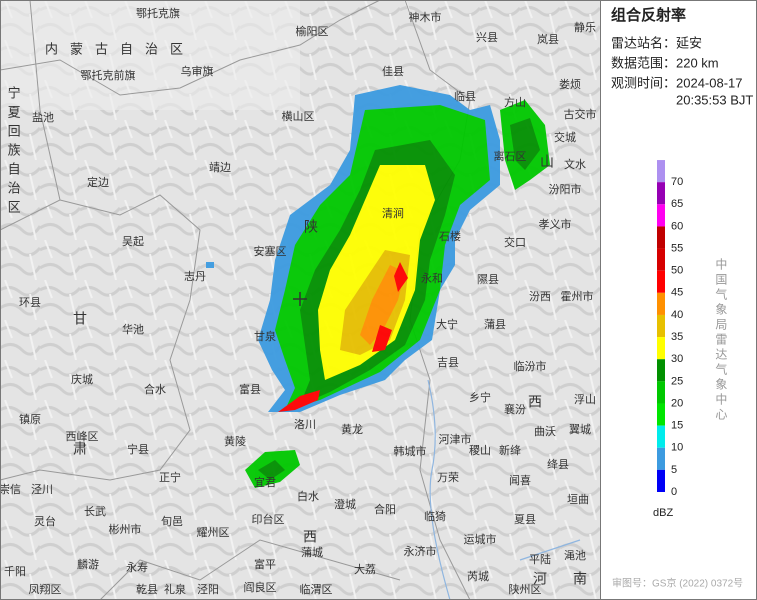 This screenshot has width=757, height=600. What do you see at coordinates (175, 589) in the screenshot?
I see `place-label: 礼泉` at bounding box center [175, 589].